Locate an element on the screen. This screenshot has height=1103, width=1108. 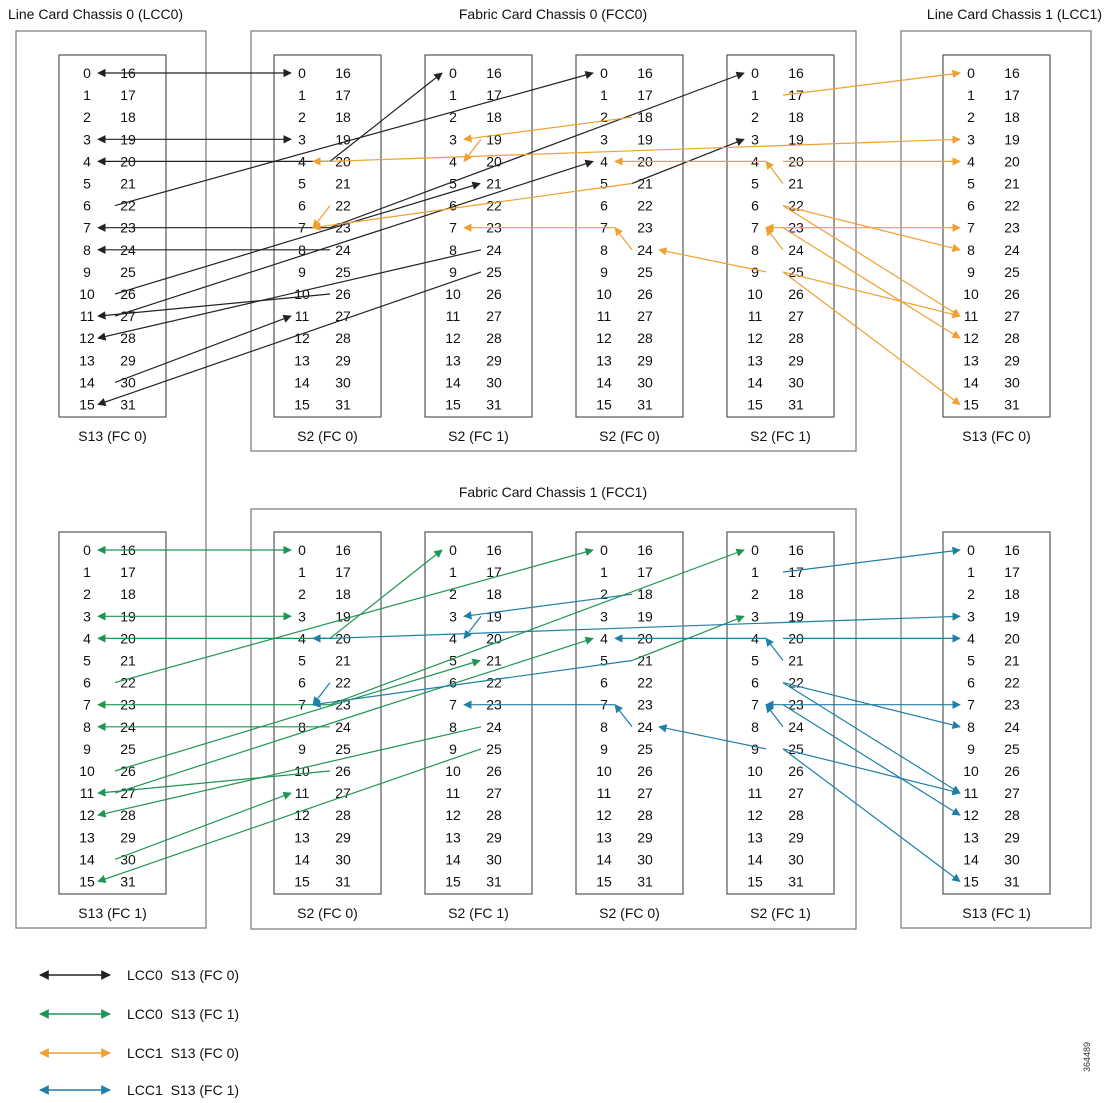
fcc0-title: Fabric Card Chassis 0 (FCC0) is located at coordinates (553, 14).